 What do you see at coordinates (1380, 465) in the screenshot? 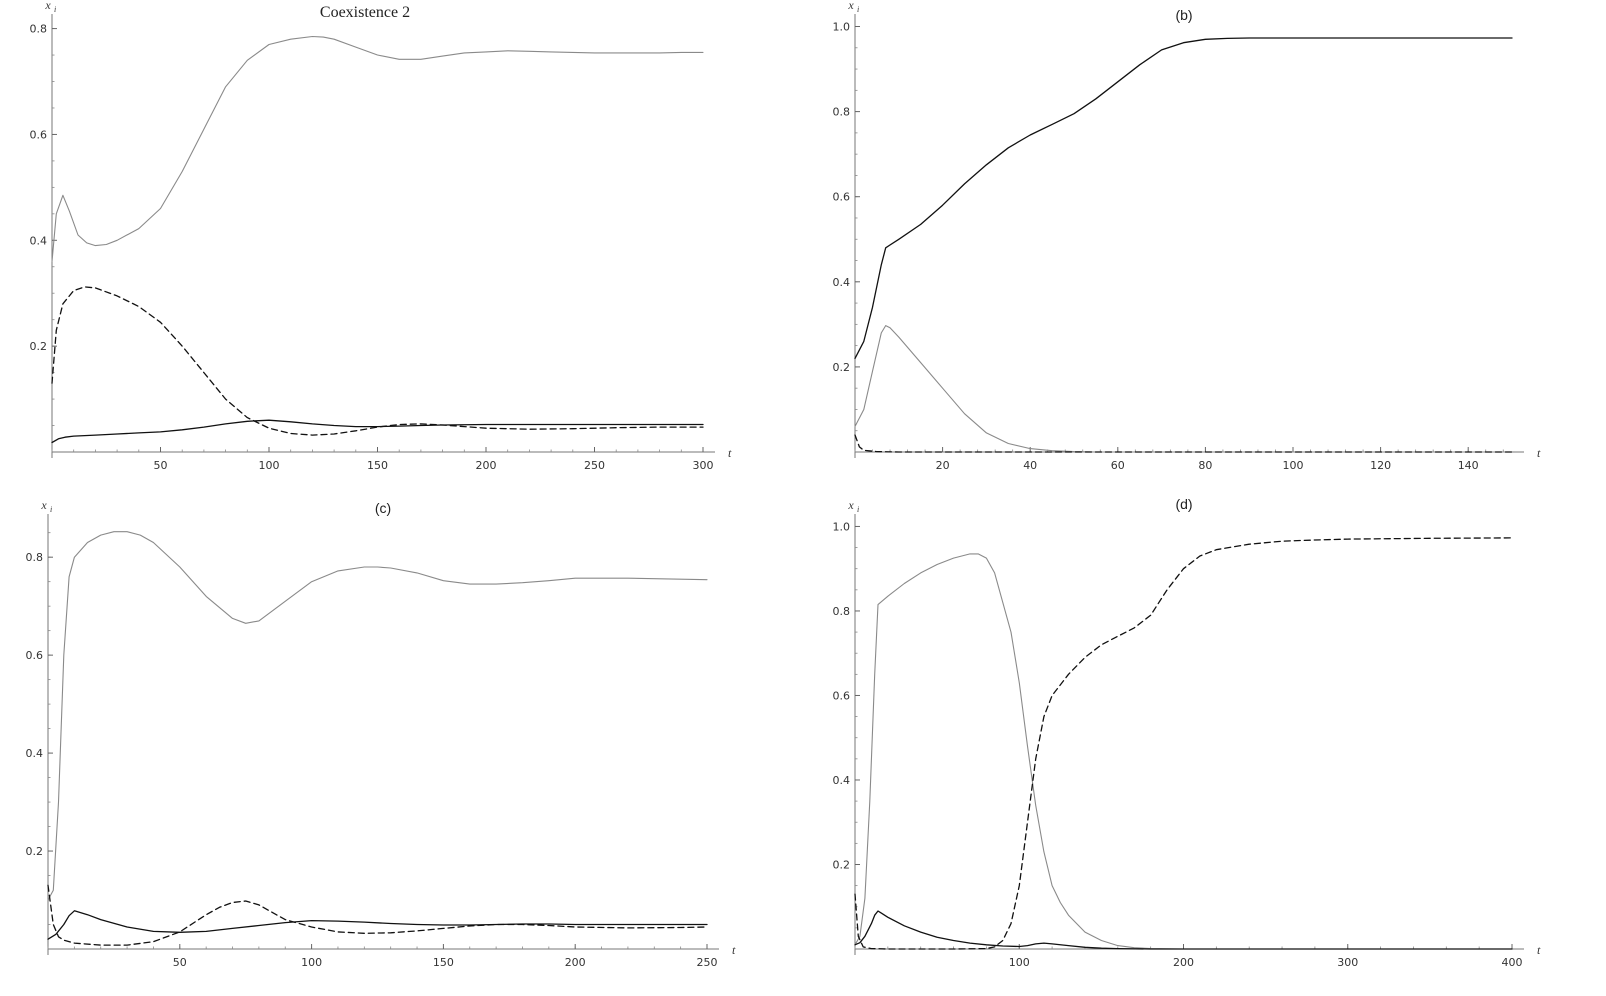
I see `x-tick-label: 120` at bounding box center [1380, 465].